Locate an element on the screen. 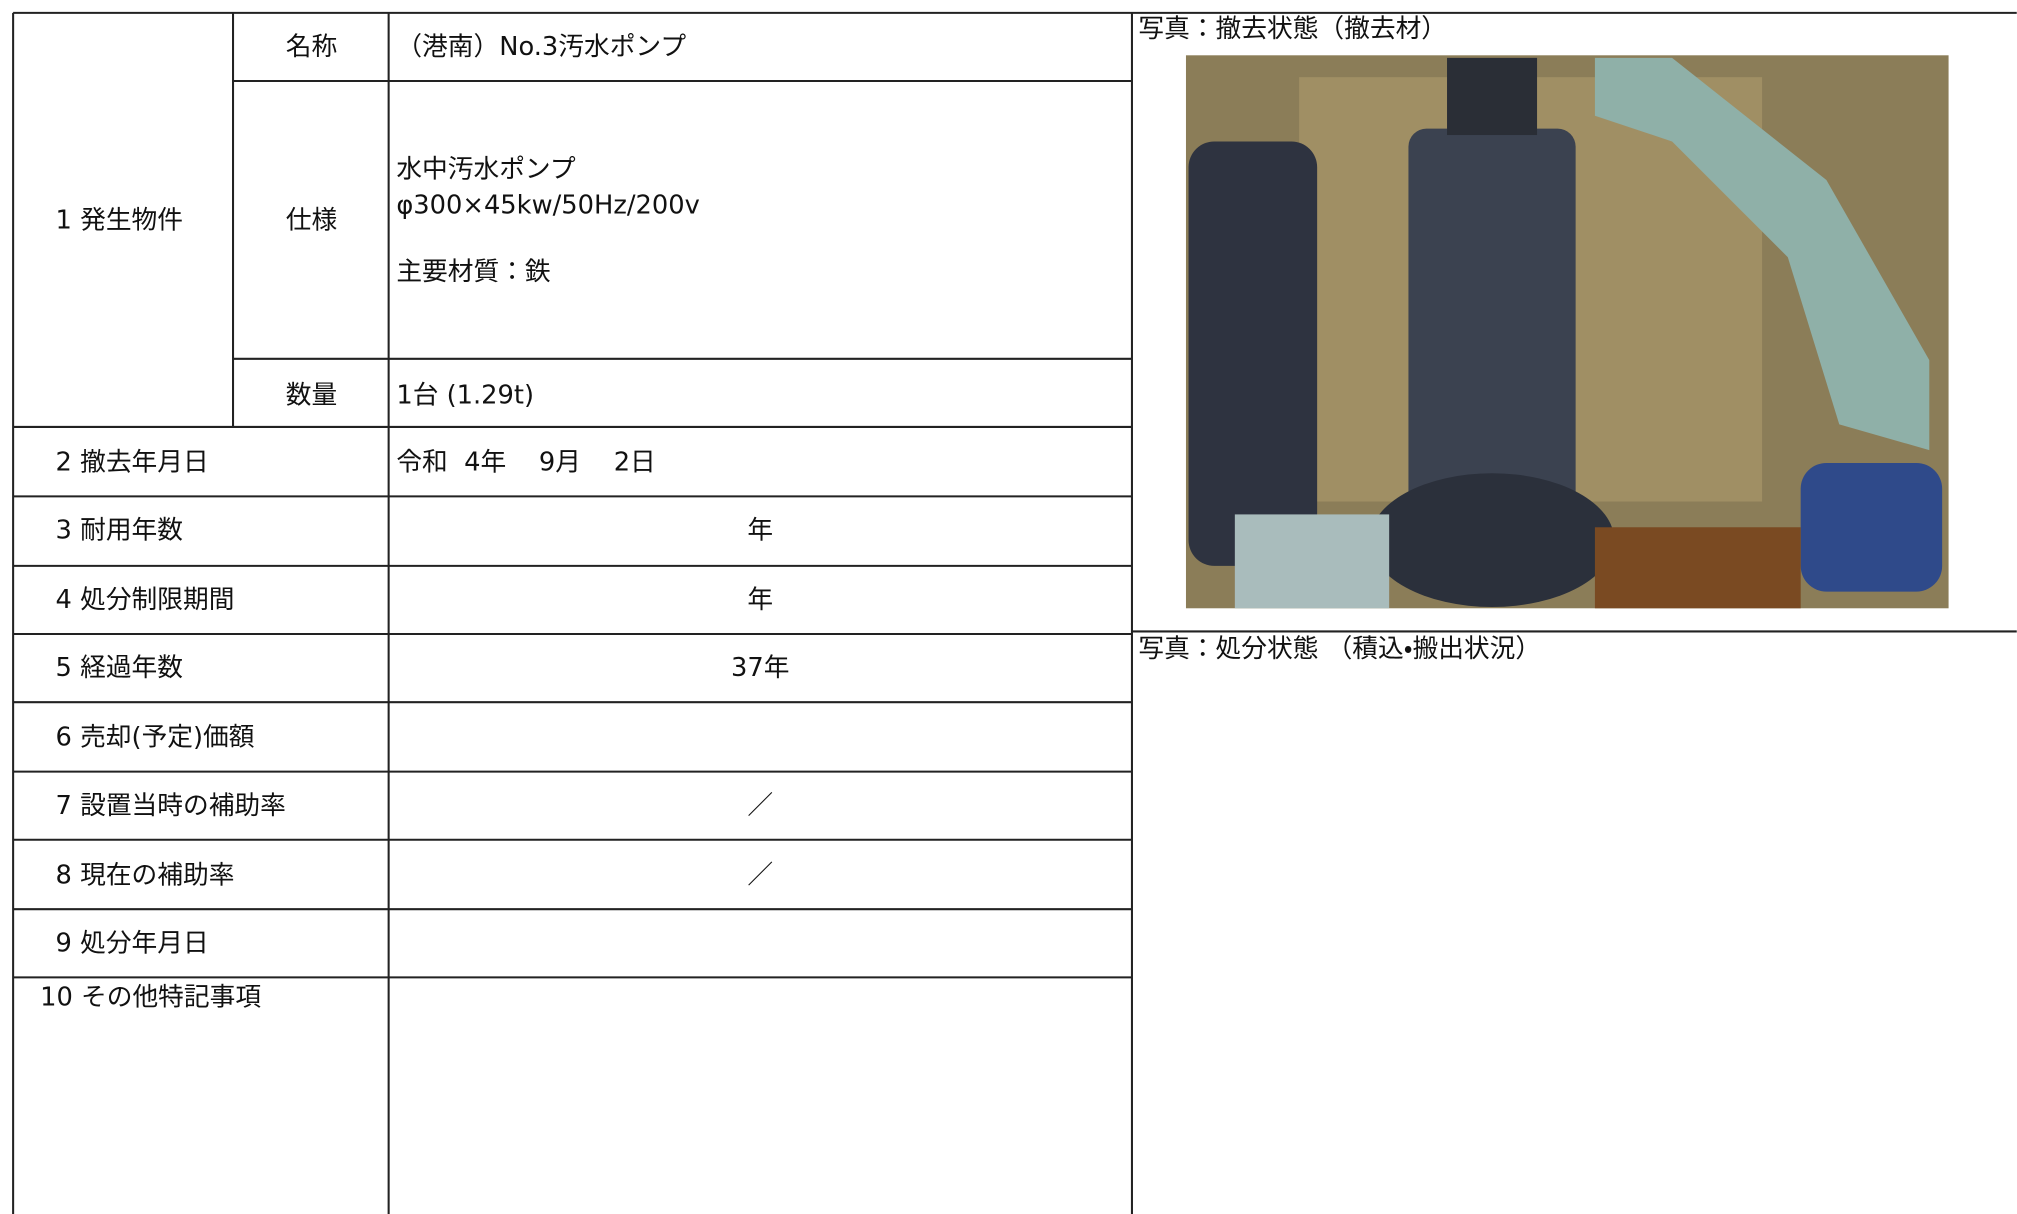  row-label: 1 発生物件 is located at coordinates (119, 221).